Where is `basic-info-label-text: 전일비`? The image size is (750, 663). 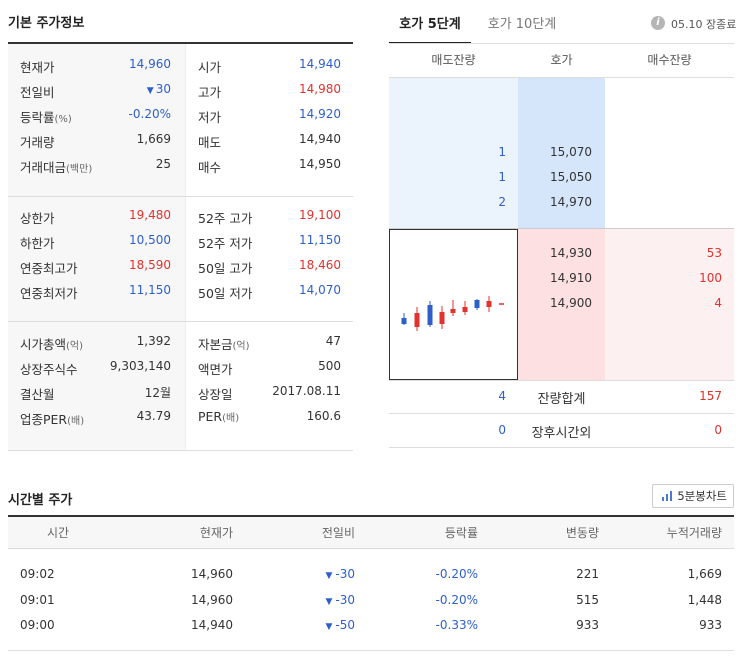
basic-info-label-text: 전일비 is located at coordinates (37, 92).